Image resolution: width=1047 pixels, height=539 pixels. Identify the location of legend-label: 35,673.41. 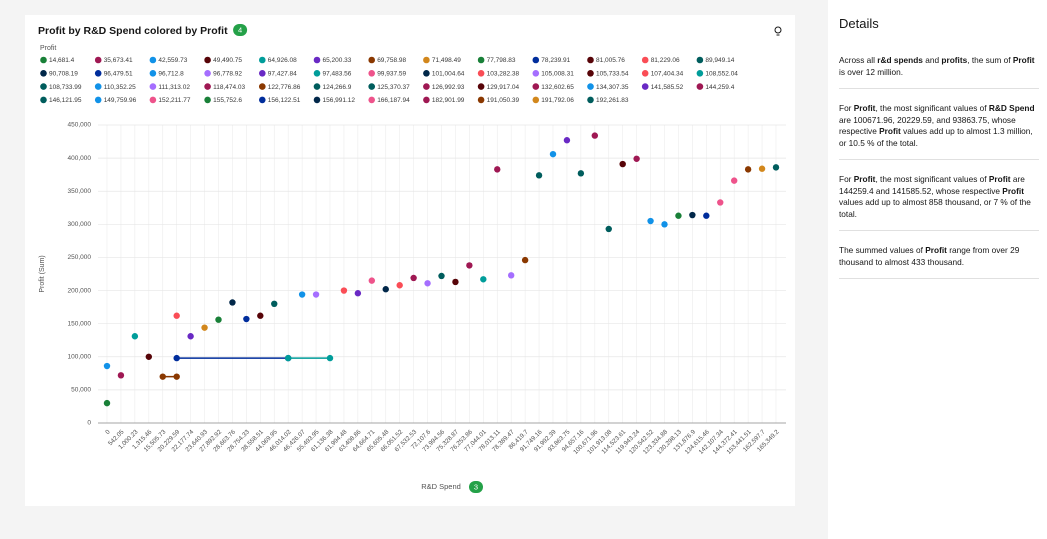
(118, 60).